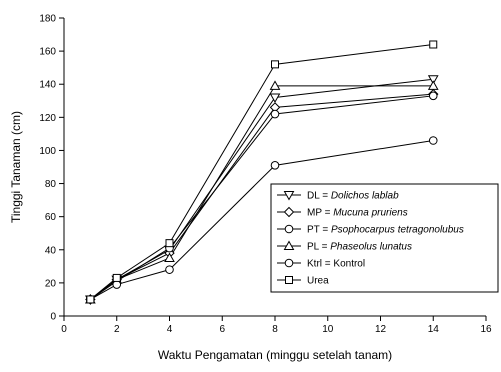 This screenshot has width=501, height=372. I want to click on legend-entry-label: PL = Phaseolus lunatus, so click(359, 247).